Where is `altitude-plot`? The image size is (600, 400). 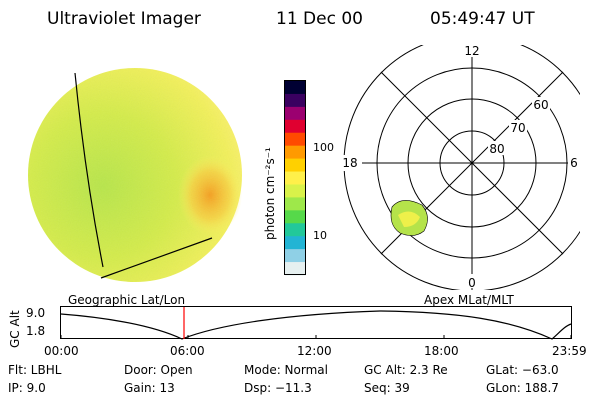
altitude-plot is located at coordinates (316, 323).